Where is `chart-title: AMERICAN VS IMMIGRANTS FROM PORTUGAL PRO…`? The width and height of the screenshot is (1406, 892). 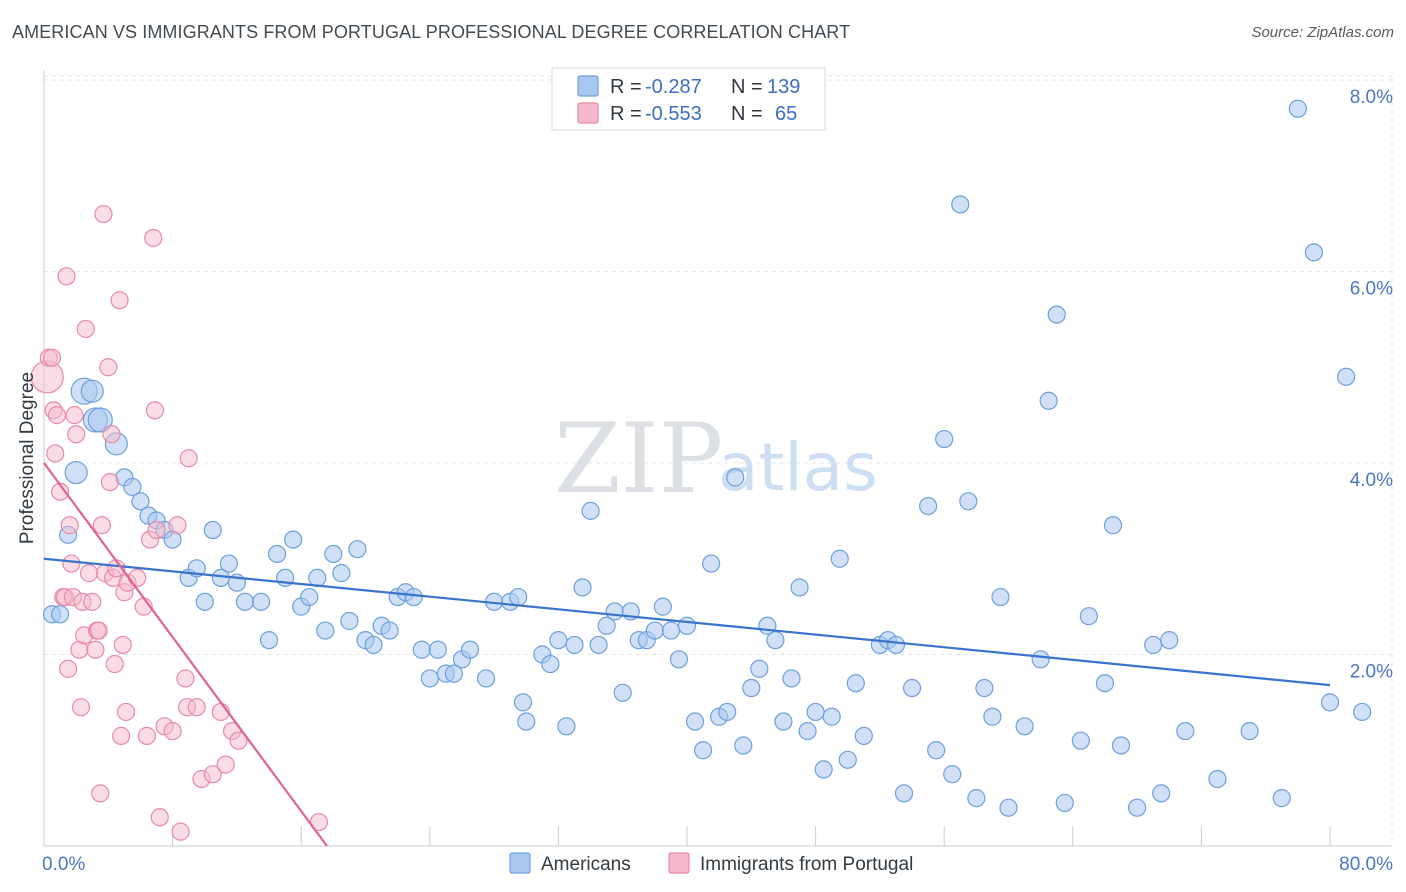 chart-title: AMERICAN VS IMMIGRANTS FROM PORTUGAL PRO… is located at coordinates (431, 32).